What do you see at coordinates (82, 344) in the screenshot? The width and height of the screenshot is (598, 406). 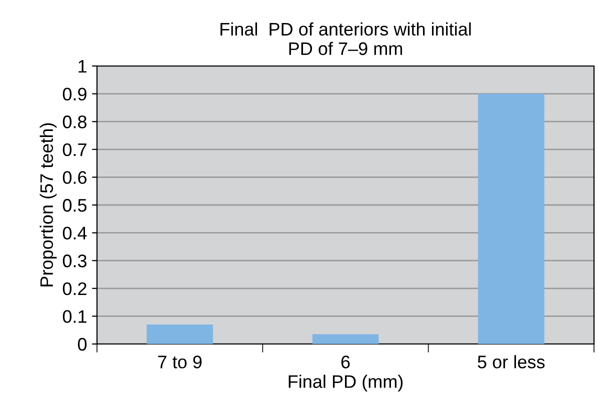 I see `y-tick-label: 0` at bounding box center [82, 344].